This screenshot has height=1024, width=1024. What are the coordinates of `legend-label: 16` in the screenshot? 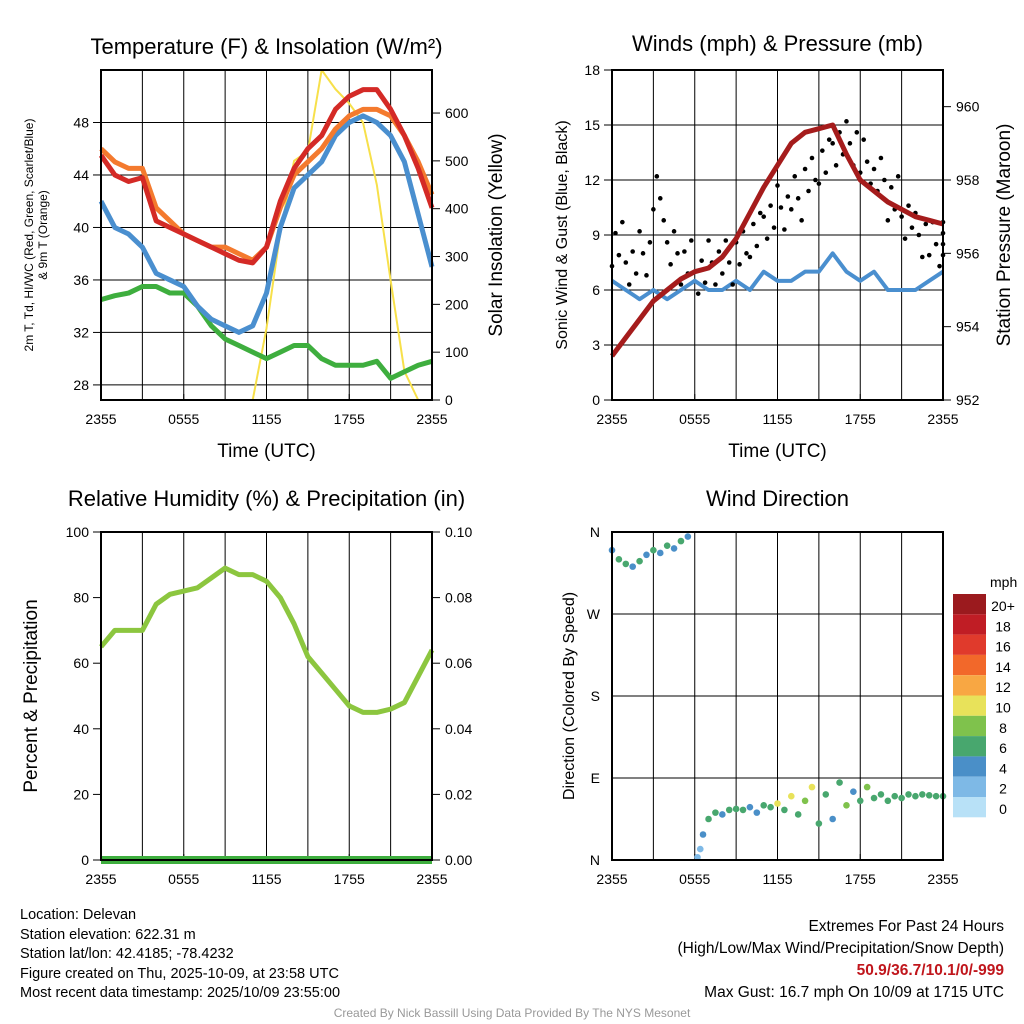 It's located at (1003, 647).